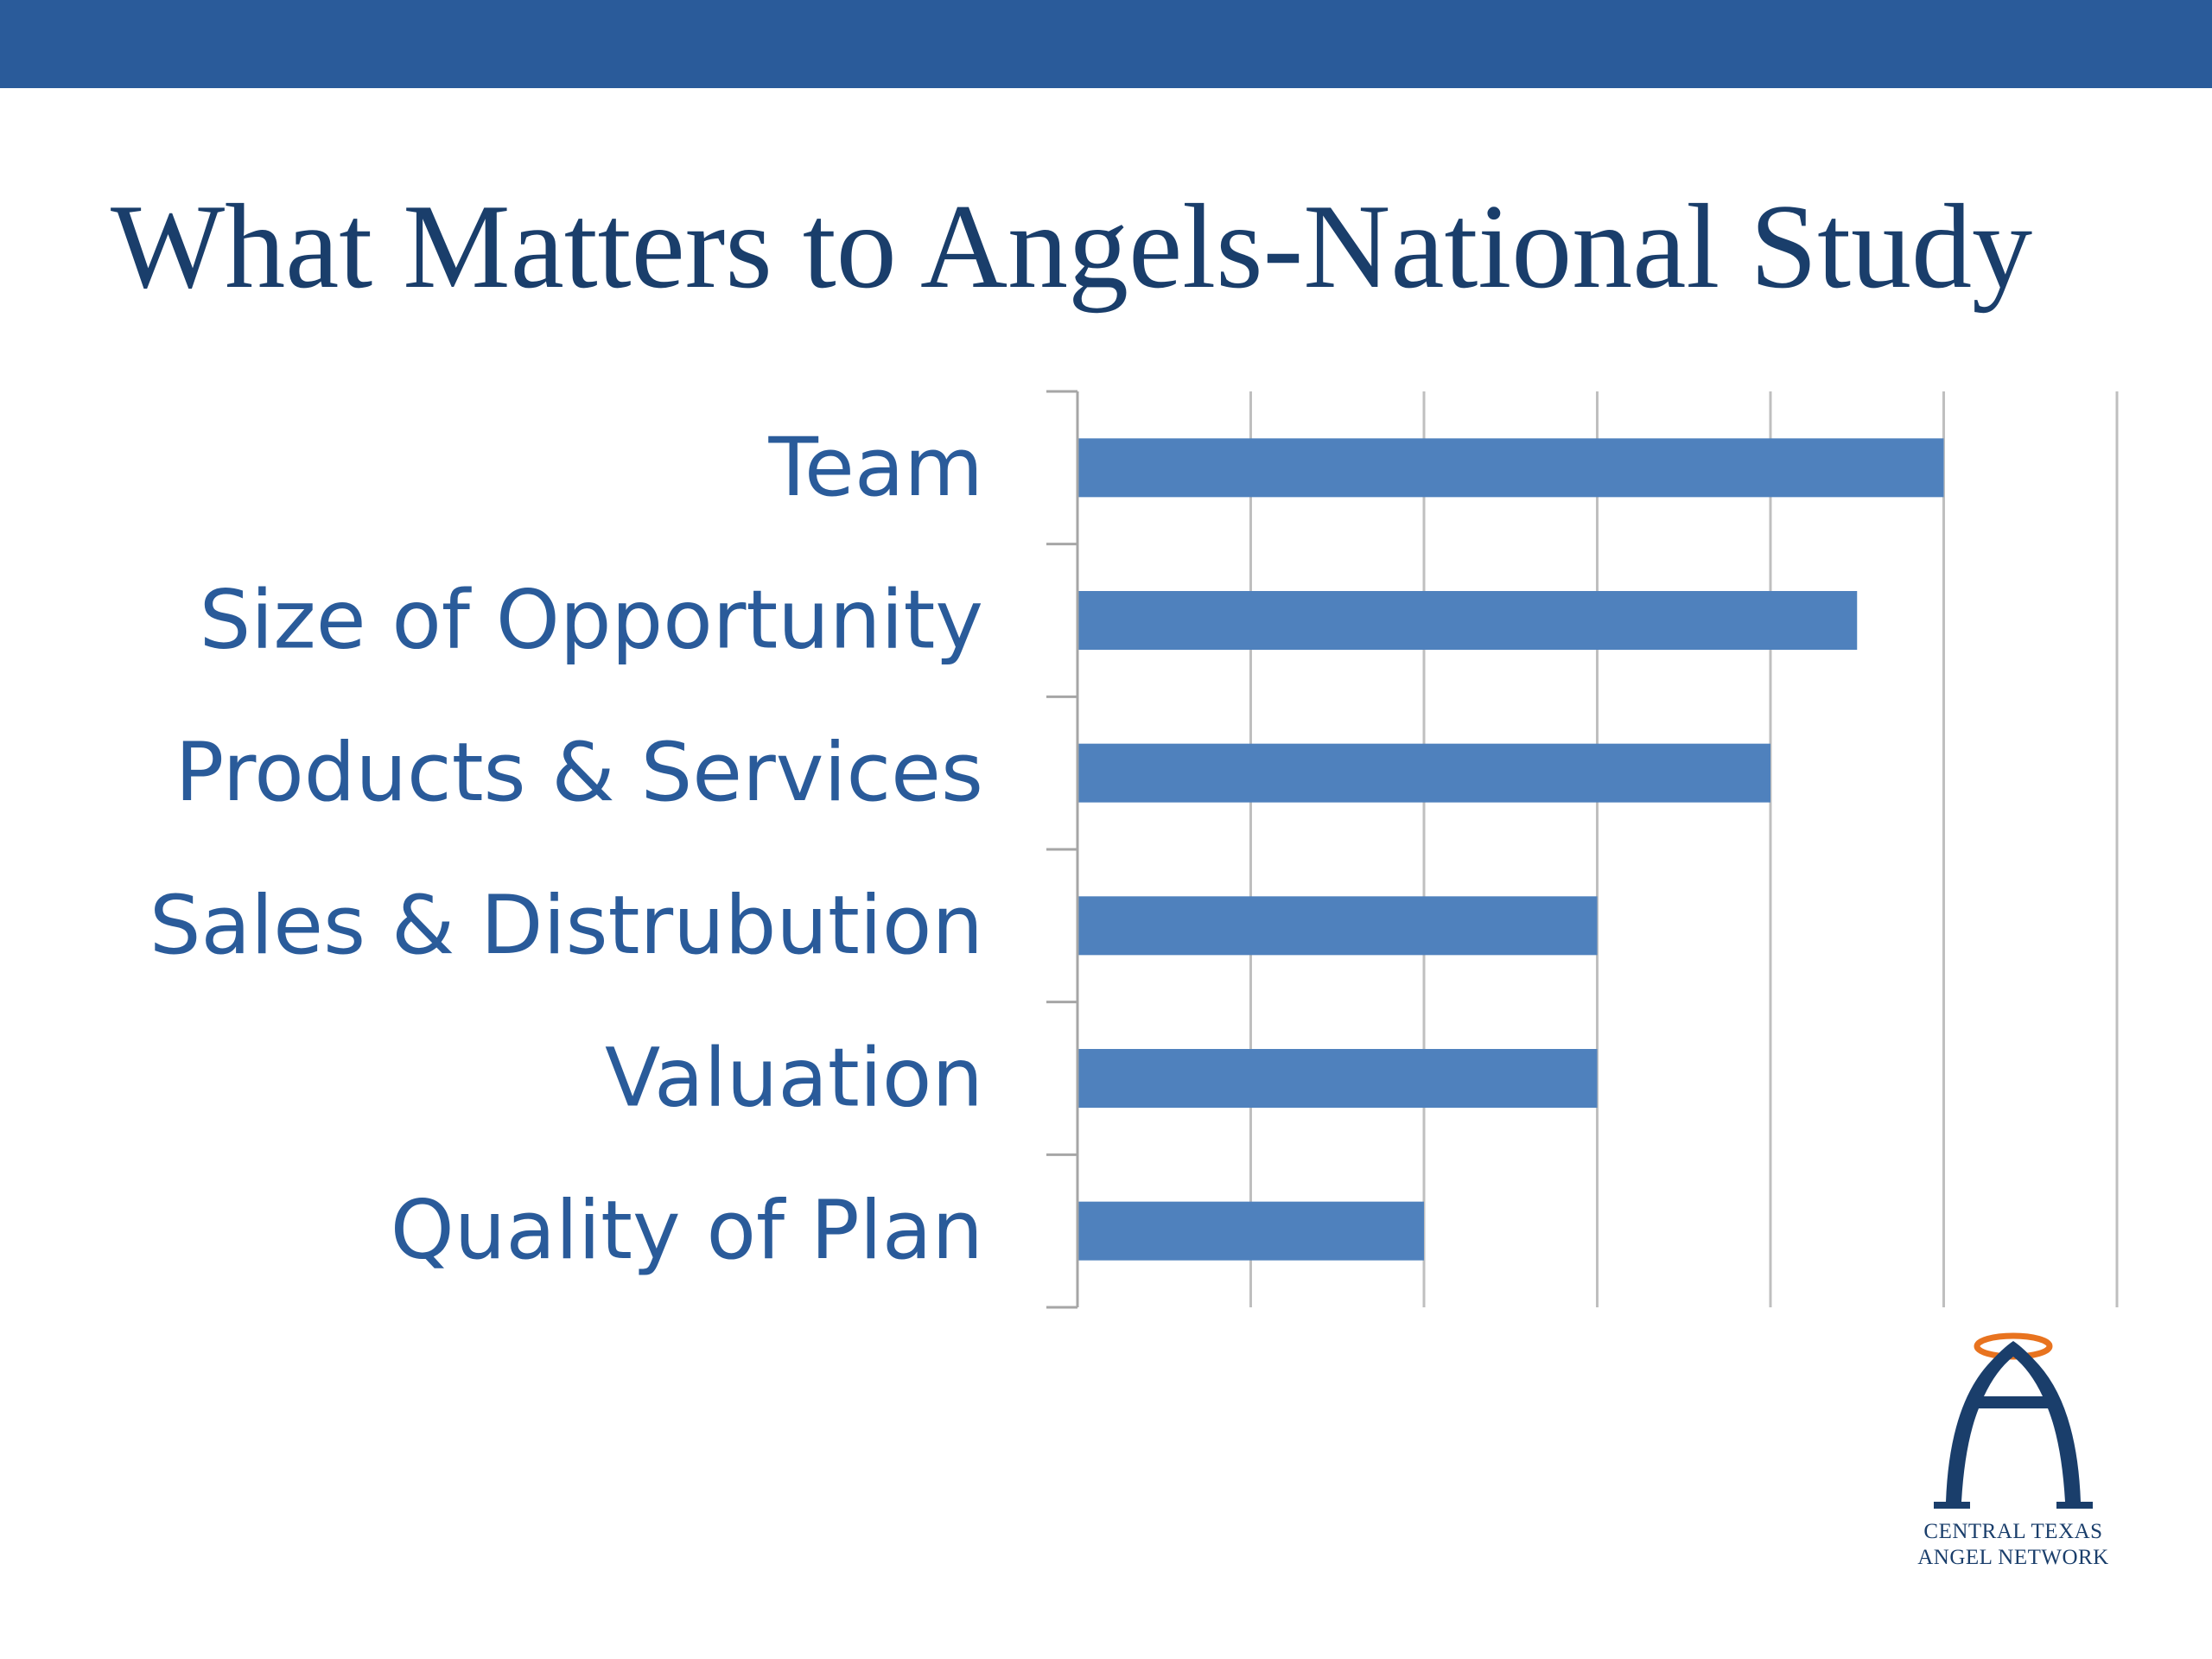 The width and height of the screenshot is (2212, 1659). I want to click on logo-line-2: ANGEL NETWORK, so click(2013, 1557).